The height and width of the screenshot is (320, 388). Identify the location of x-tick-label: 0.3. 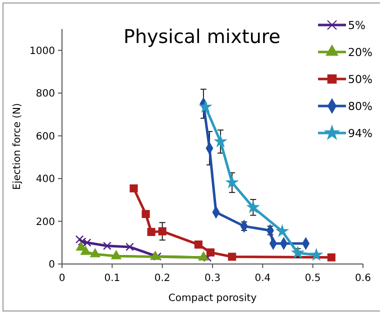
(212, 278).